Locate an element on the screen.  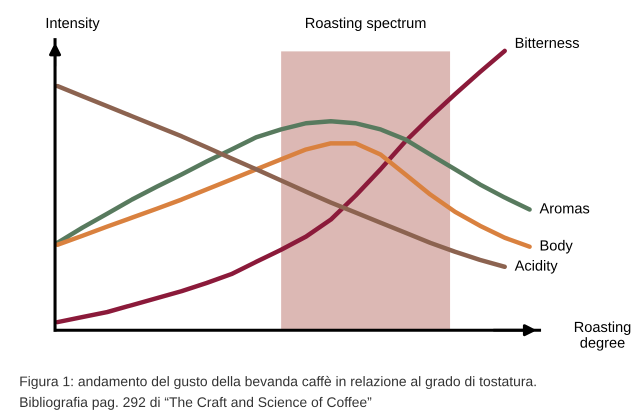
text: Figura 1: andamento del gusto della bevanda caffè in relazione al grado di tostatura. is located at coordinates (278, 383).